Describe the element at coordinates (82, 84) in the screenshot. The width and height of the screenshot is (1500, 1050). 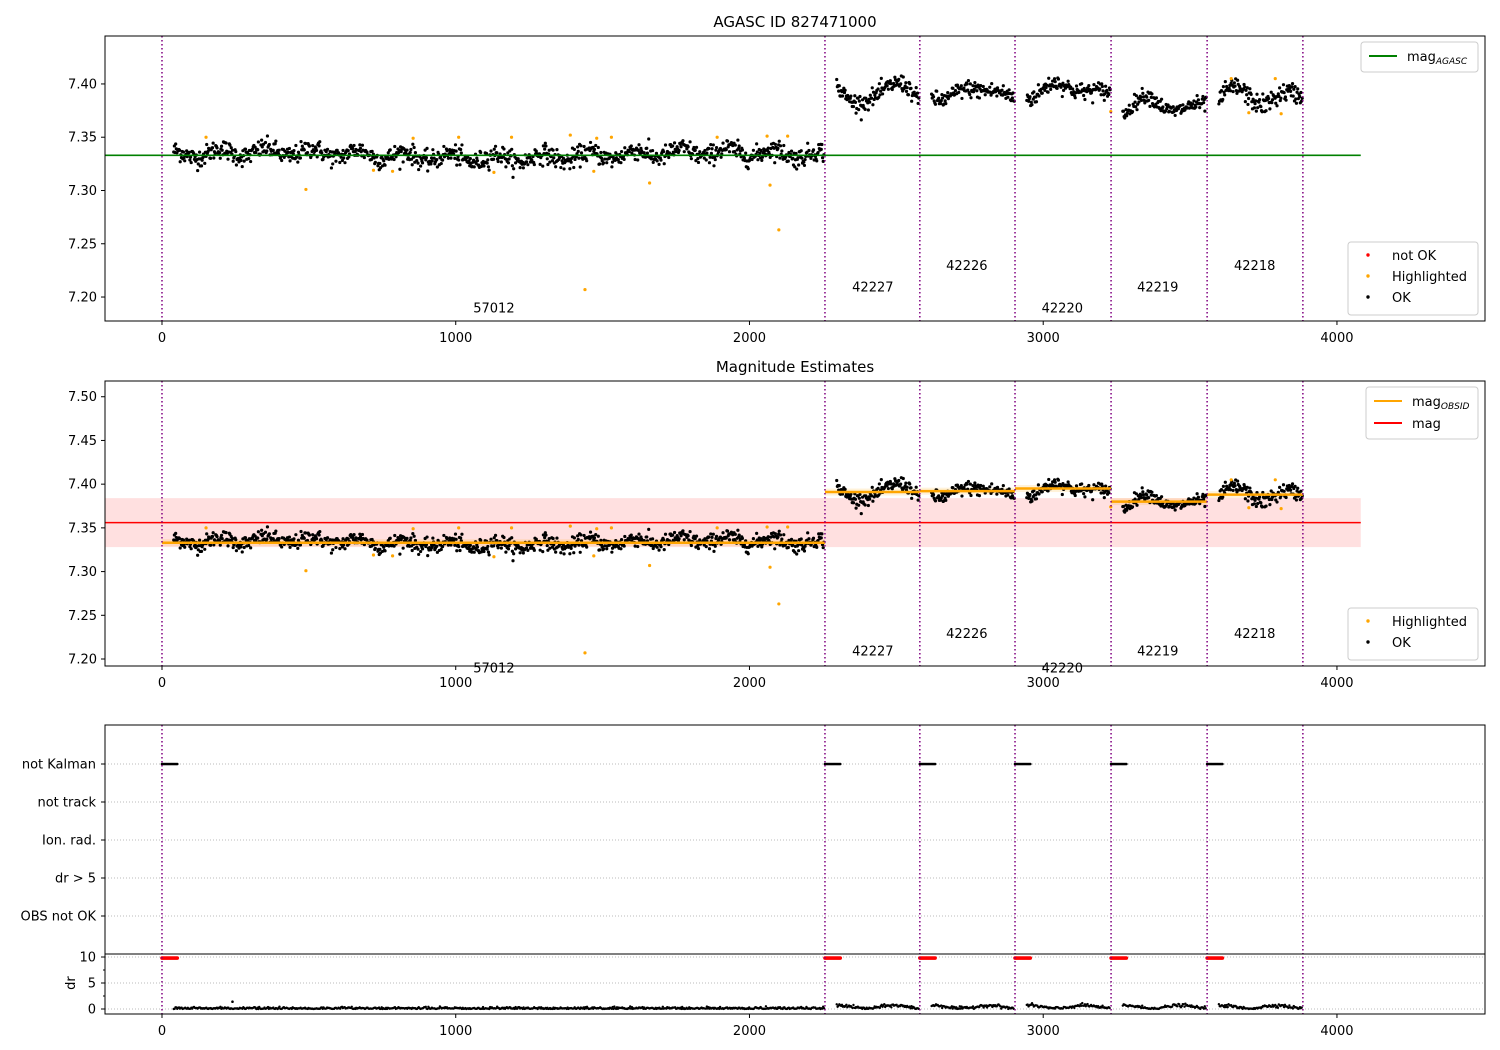
I see `y-tick-label: 7.40` at that location.